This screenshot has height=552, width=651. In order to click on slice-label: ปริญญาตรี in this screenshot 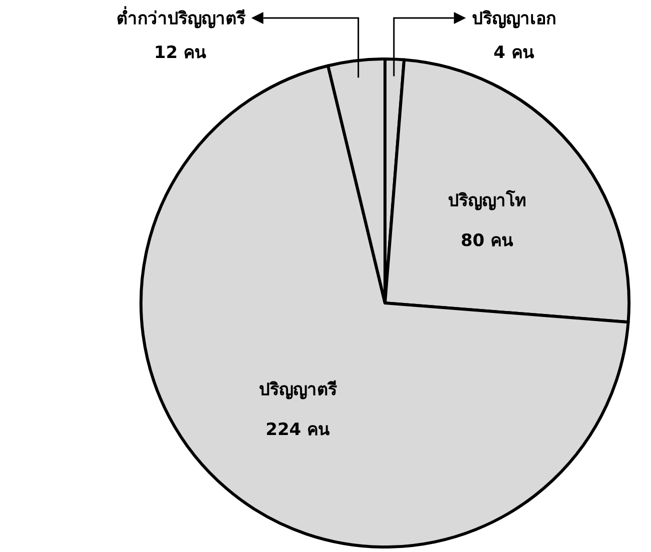, I will do `click(298, 389)`.